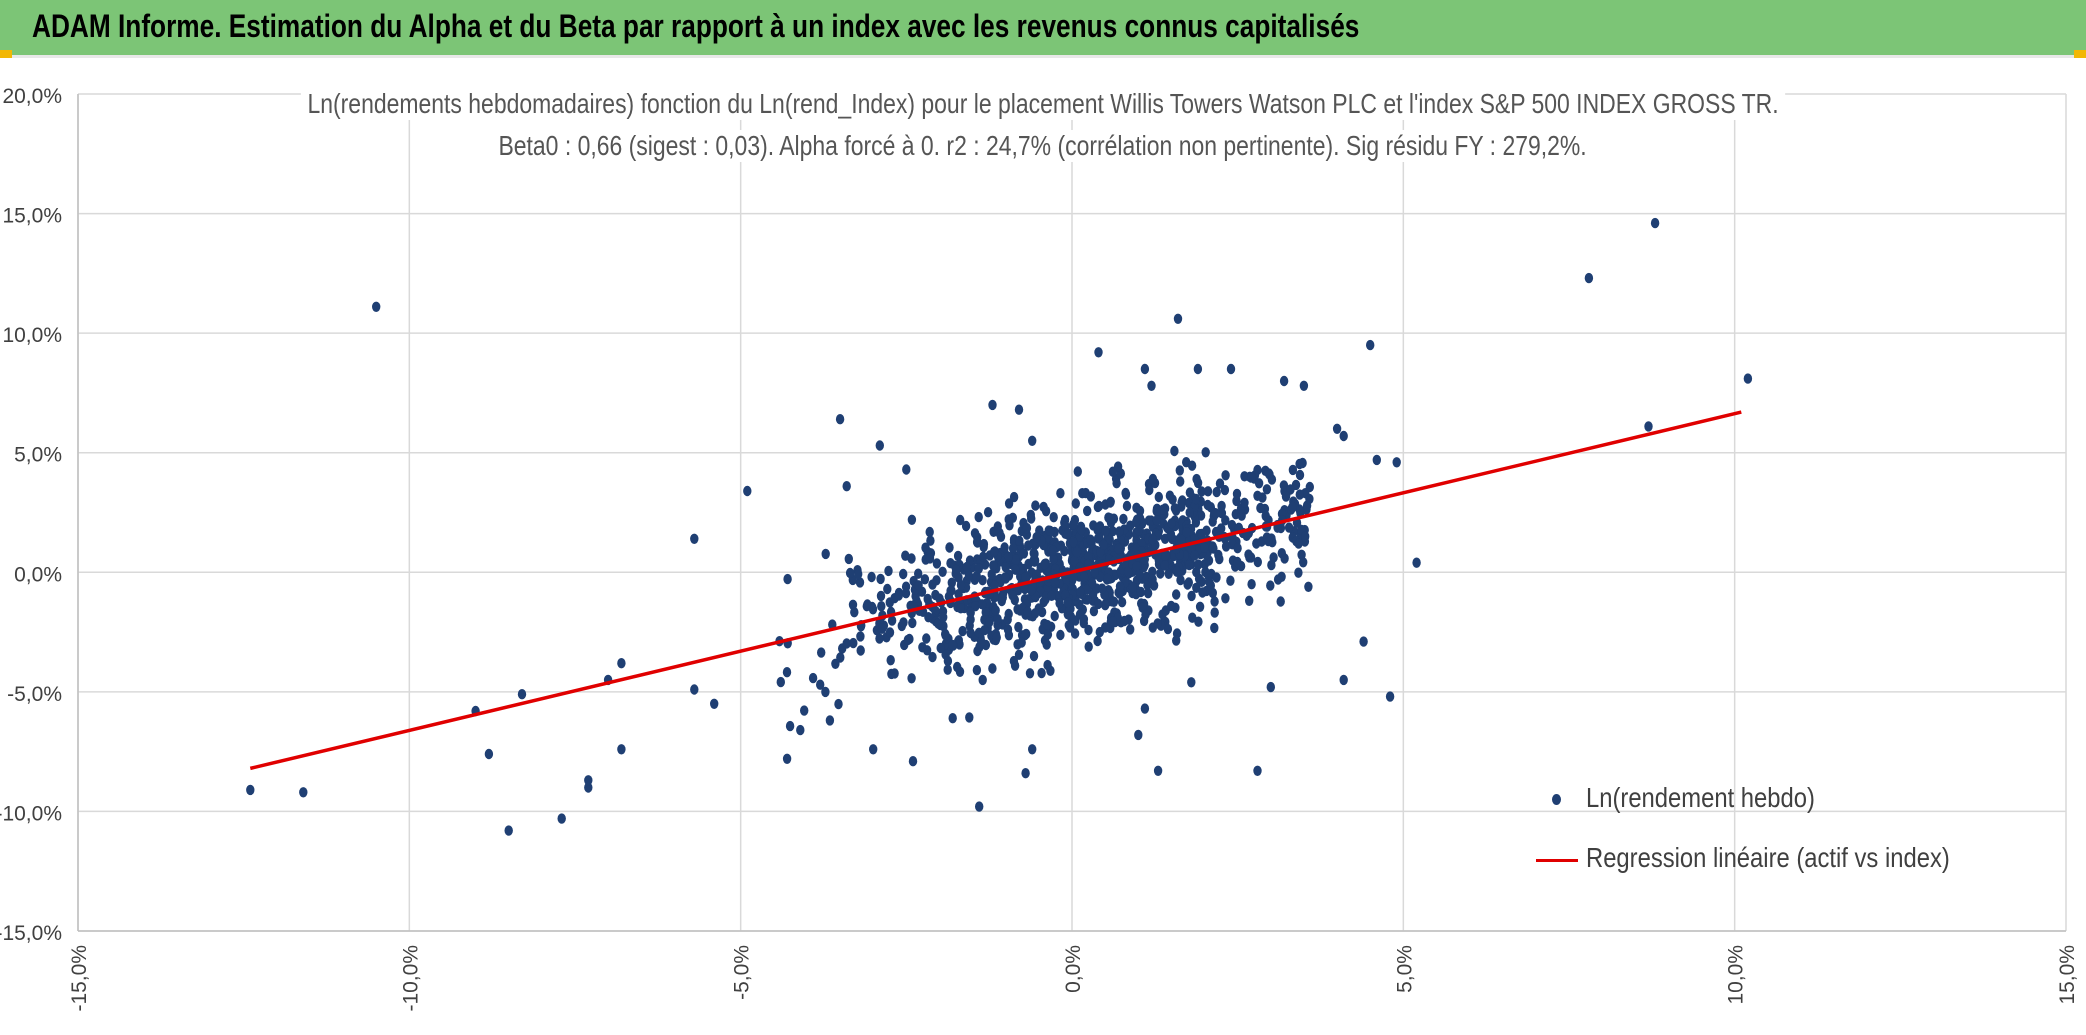 Image resolution: width=2086 pixels, height=1035 pixels. I want to click on x-tick-label: -15,0%, so click(79, 978).